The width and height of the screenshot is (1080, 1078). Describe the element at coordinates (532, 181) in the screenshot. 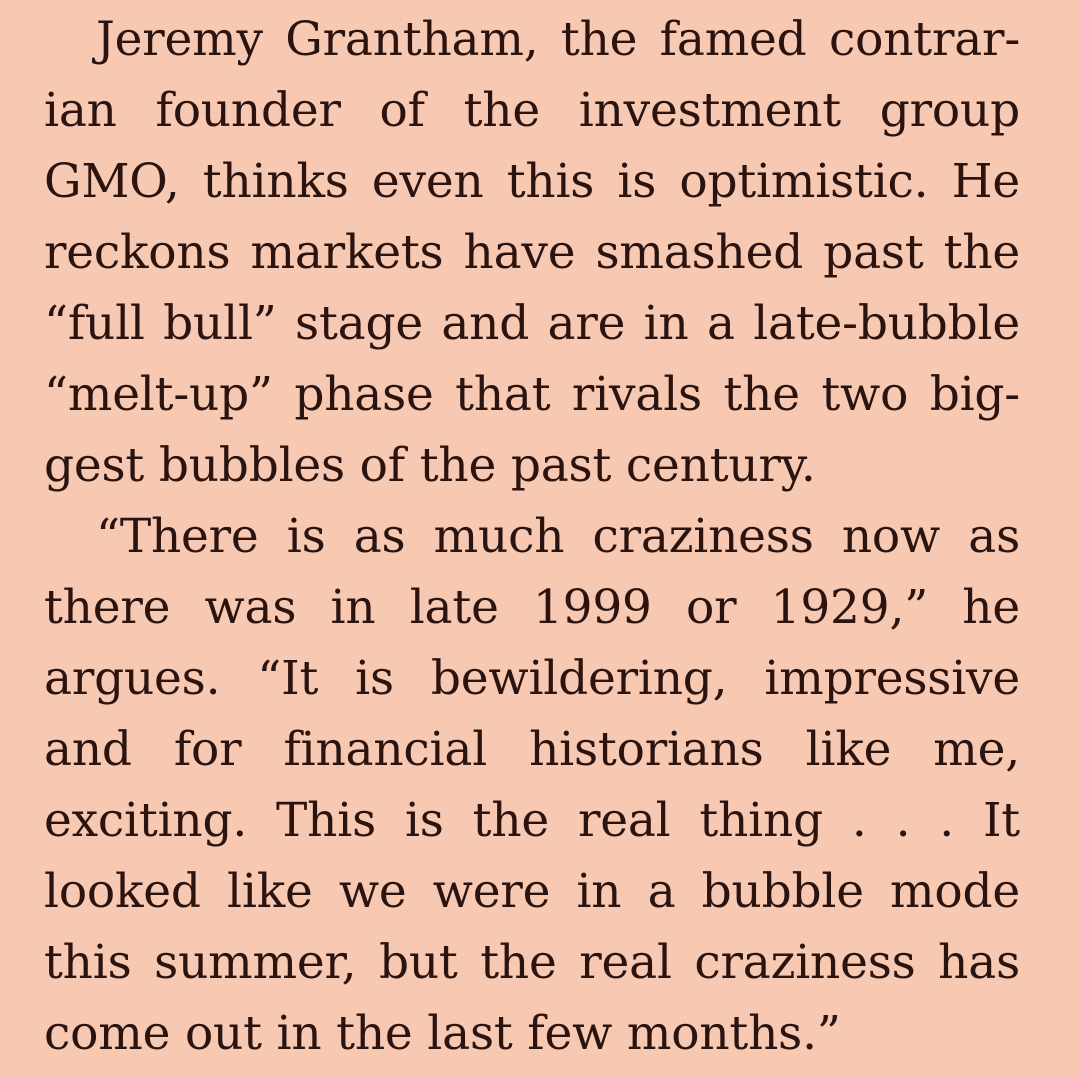

I see `text-line: GMO, thinks even this is optimistic. He` at that location.